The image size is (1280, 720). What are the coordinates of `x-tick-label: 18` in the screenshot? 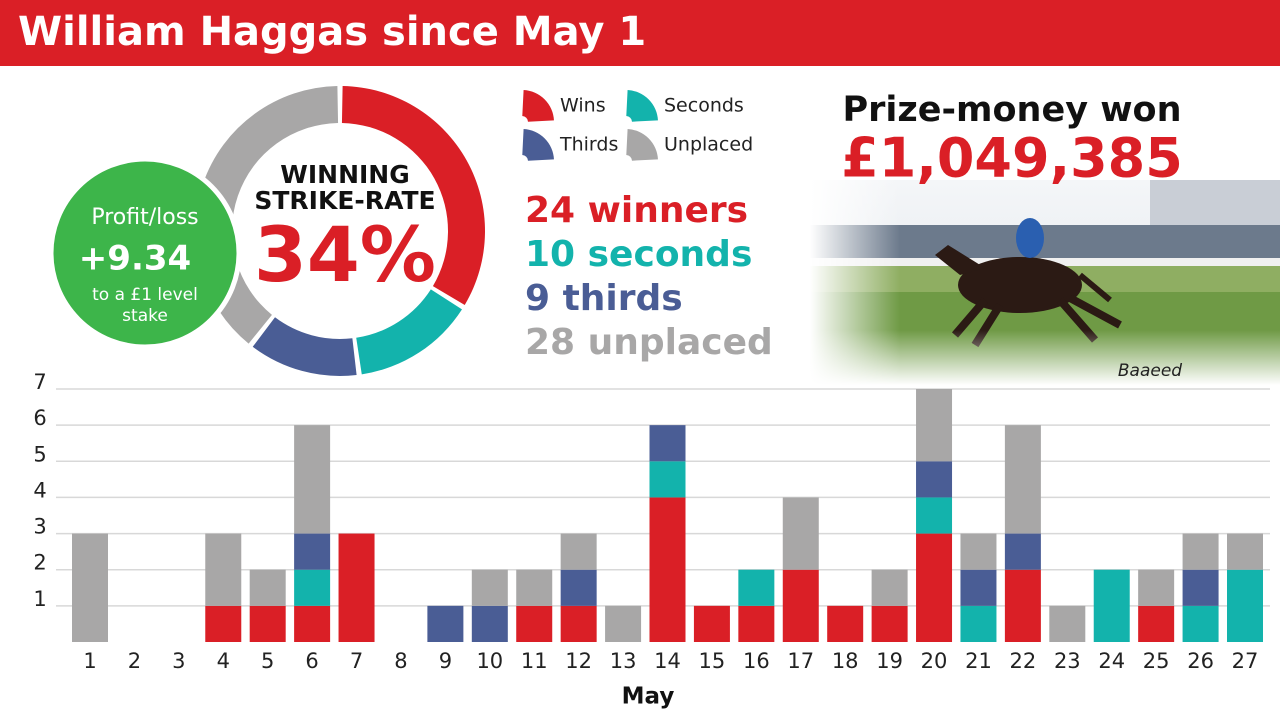 It's located at (845, 661).